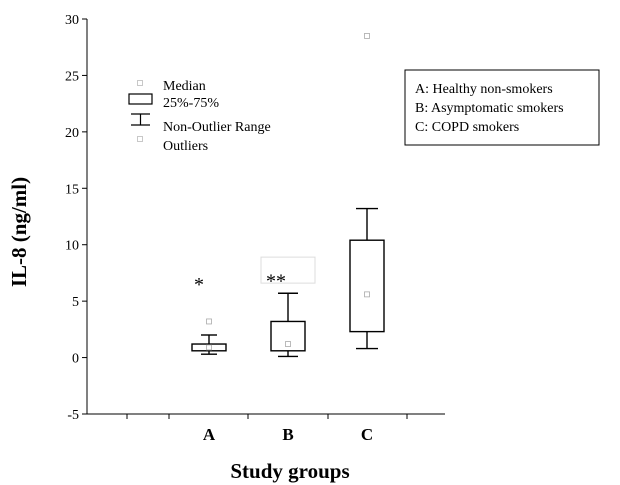 This screenshot has height=485, width=620. I want to click on y-tick-label: 10, so click(72, 246).